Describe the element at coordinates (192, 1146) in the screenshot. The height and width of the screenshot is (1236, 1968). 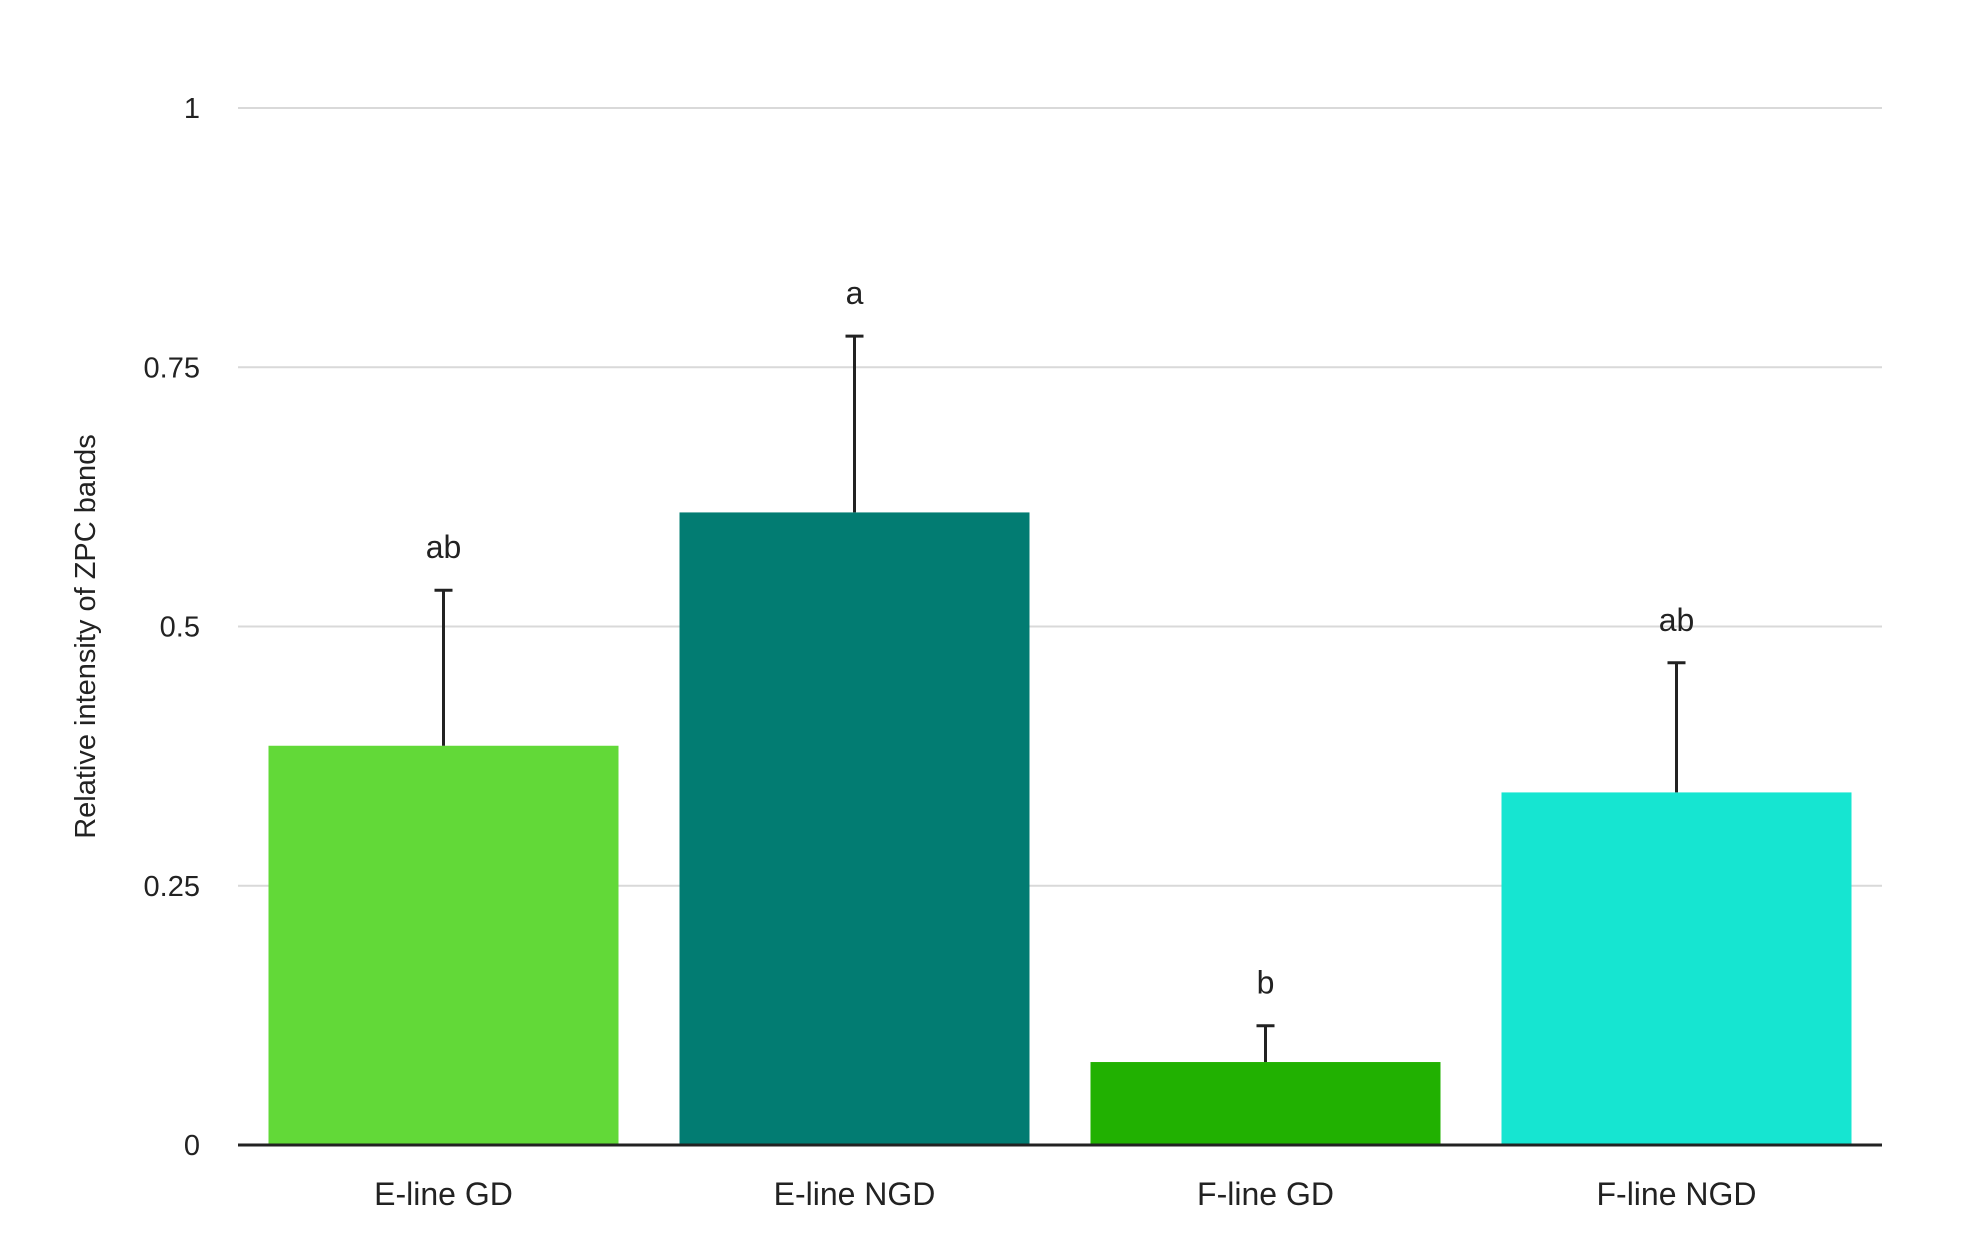
I see `y-tick-label: 0` at that location.